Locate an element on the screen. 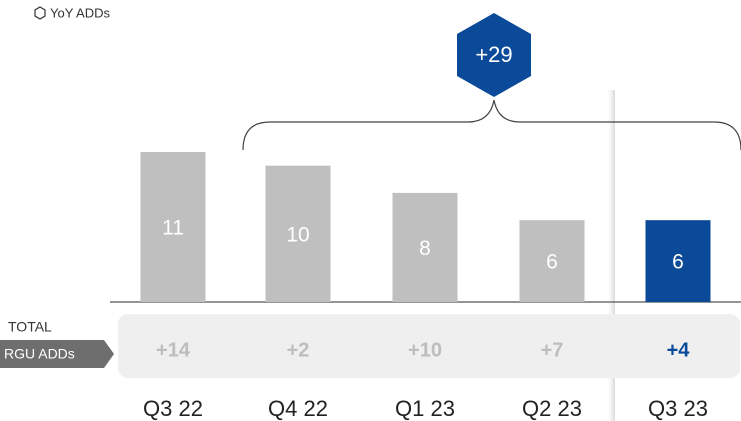 Image resolution: width=741 pixels, height=421 pixels. bar-label: 11 is located at coordinates (173, 228).